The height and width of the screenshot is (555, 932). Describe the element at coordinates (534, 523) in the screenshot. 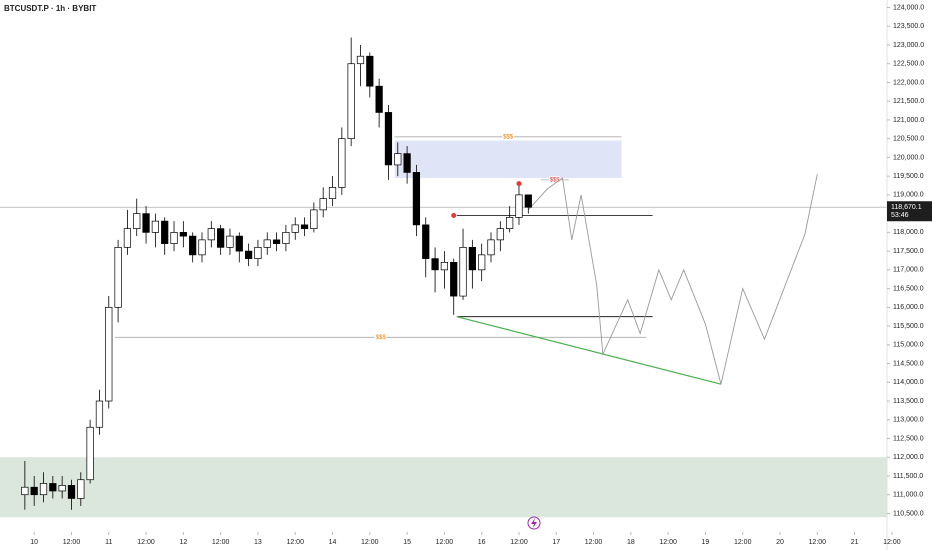

I see `event-icon` at that location.